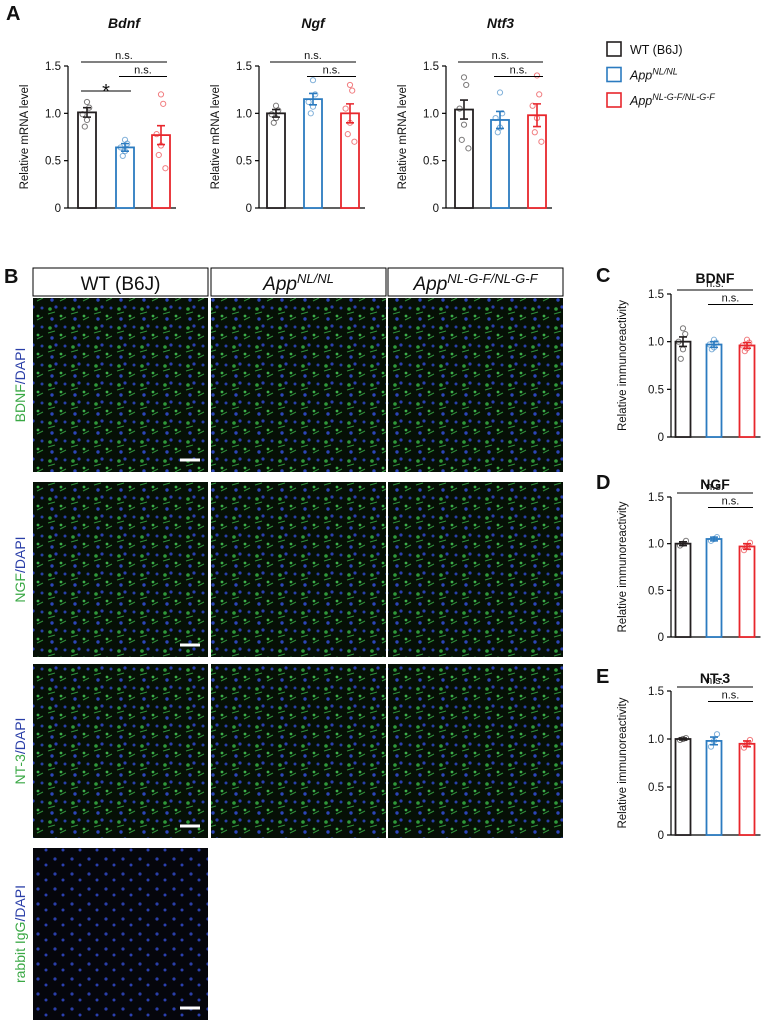  Describe the element at coordinates (431, 67) in the screenshot. I see `y-tick-label: 1.5` at that location.